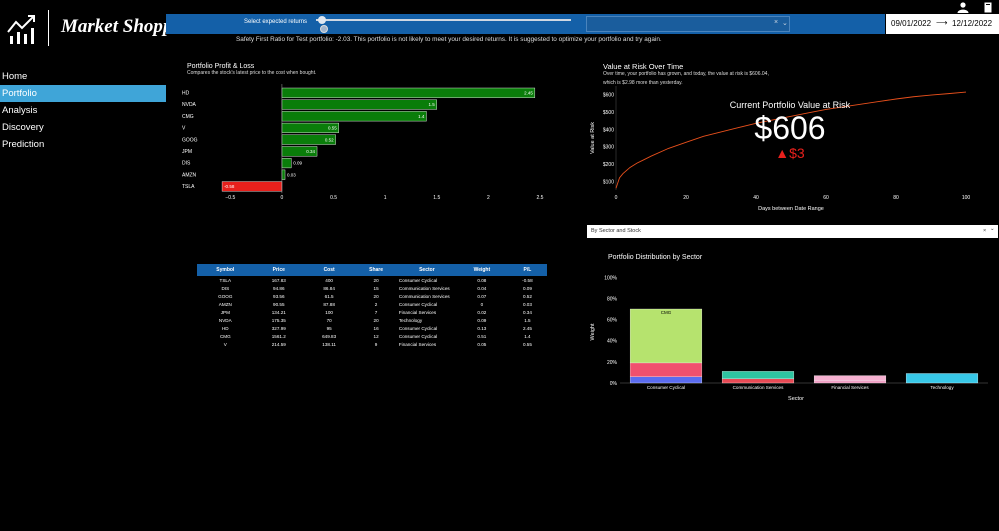 The image size is (999, 531). Describe the element at coordinates (278, 270) in the screenshot. I see `column-header: Price` at that location.